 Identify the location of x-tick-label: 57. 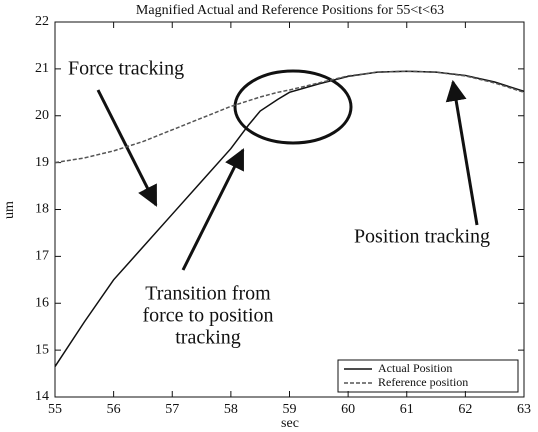
(172, 409).